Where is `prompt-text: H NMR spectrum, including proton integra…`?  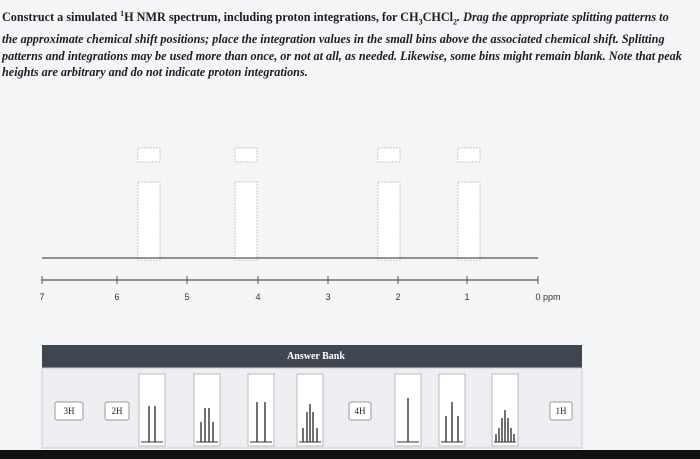 prompt-text: H NMR spectrum, including proton integra… is located at coordinates (271, 17).